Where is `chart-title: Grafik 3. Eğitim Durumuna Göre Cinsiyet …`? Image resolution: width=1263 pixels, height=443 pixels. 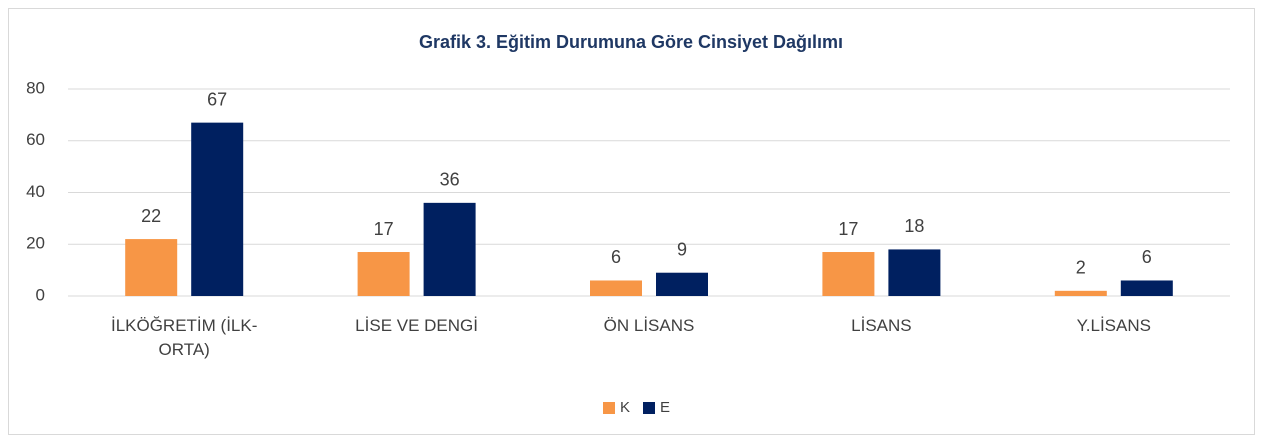 chart-title: Grafik 3. Eğitim Durumuna Göre Cinsiyet … is located at coordinates (631, 42).